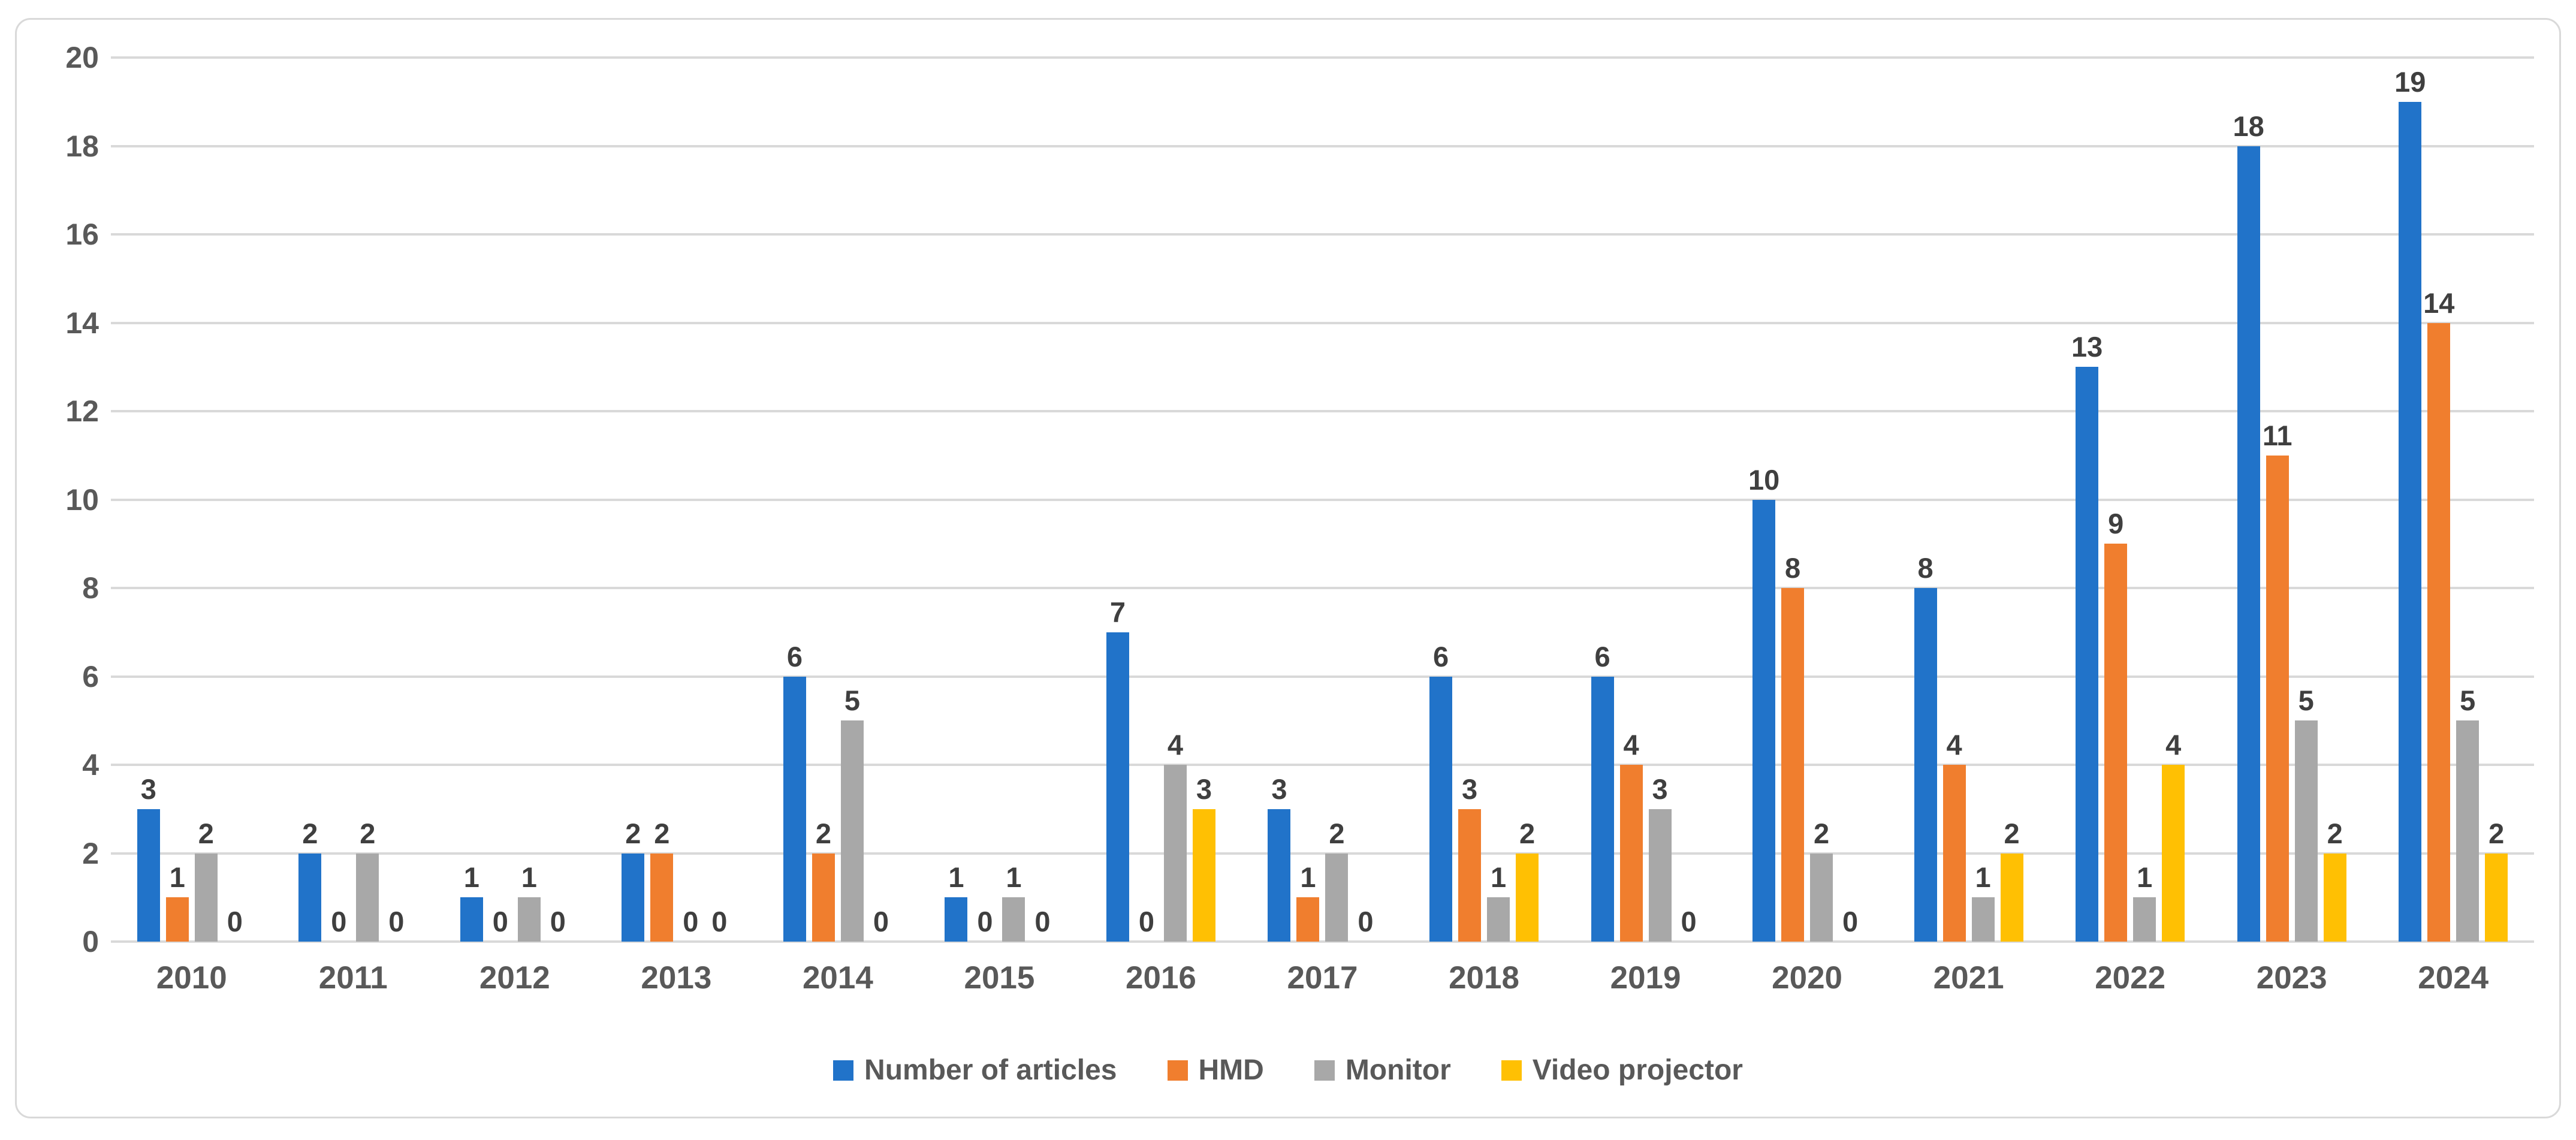 This screenshot has width=2576, height=1140. I want to click on bar-slot: 11, so click(2278, 500).